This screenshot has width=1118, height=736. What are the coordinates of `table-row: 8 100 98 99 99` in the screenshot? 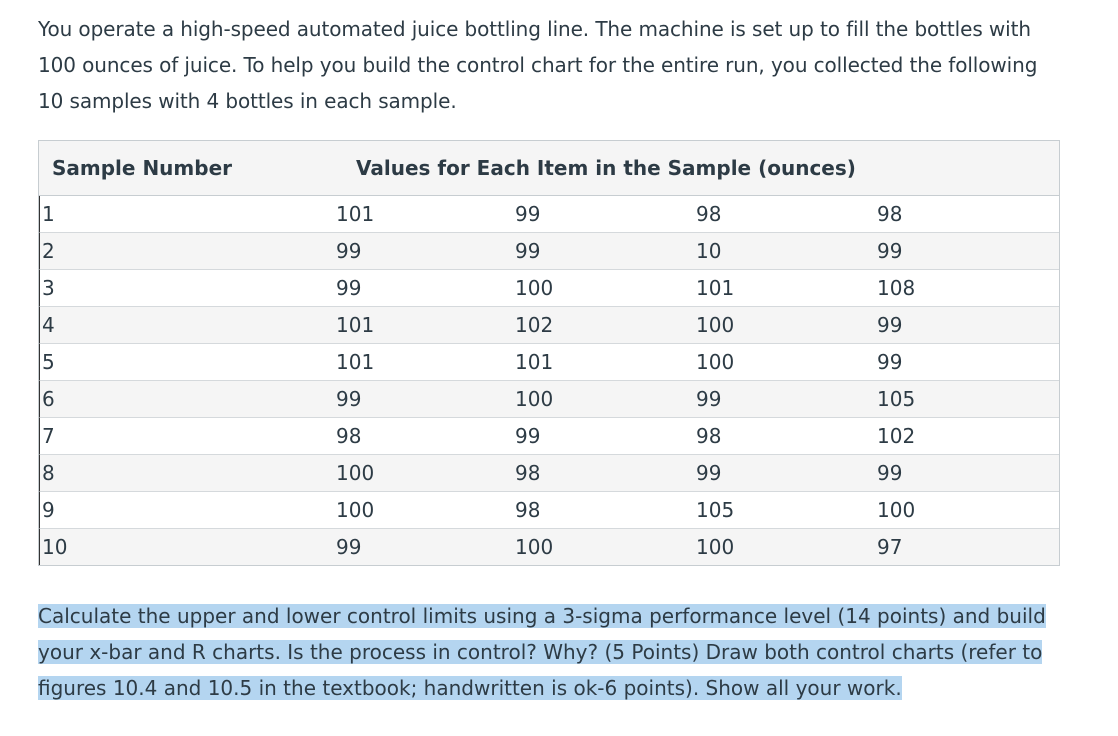 It's located at (549, 473).